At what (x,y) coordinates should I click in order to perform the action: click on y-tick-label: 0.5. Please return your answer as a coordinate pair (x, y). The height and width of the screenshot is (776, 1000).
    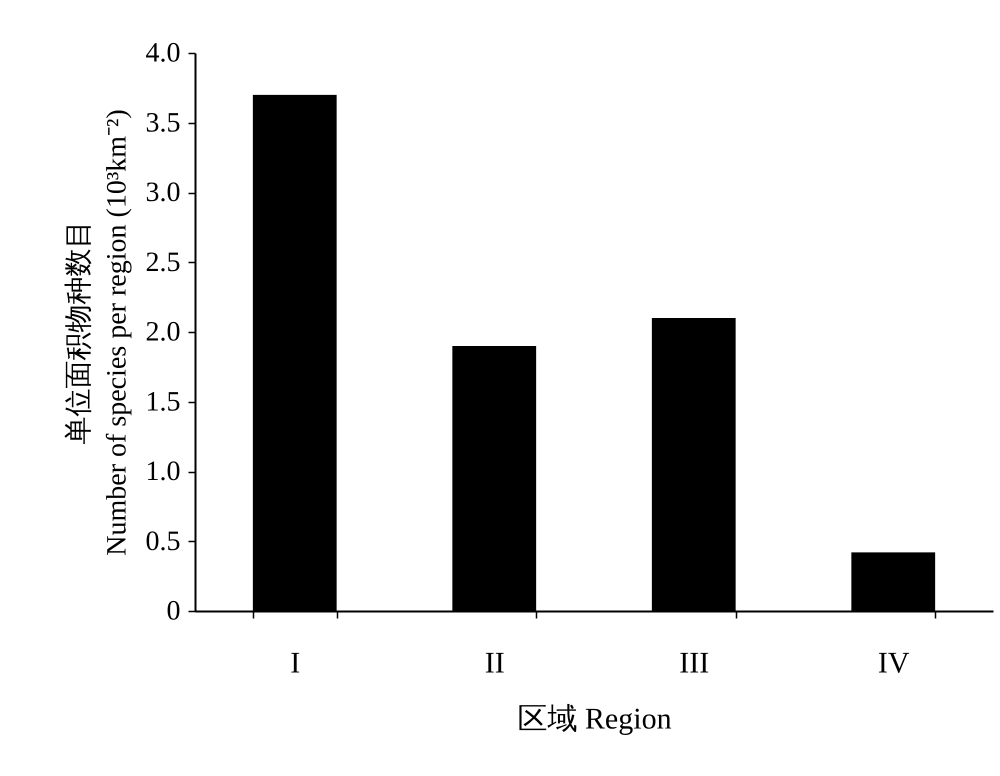
    Looking at the image, I should click on (163, 541).